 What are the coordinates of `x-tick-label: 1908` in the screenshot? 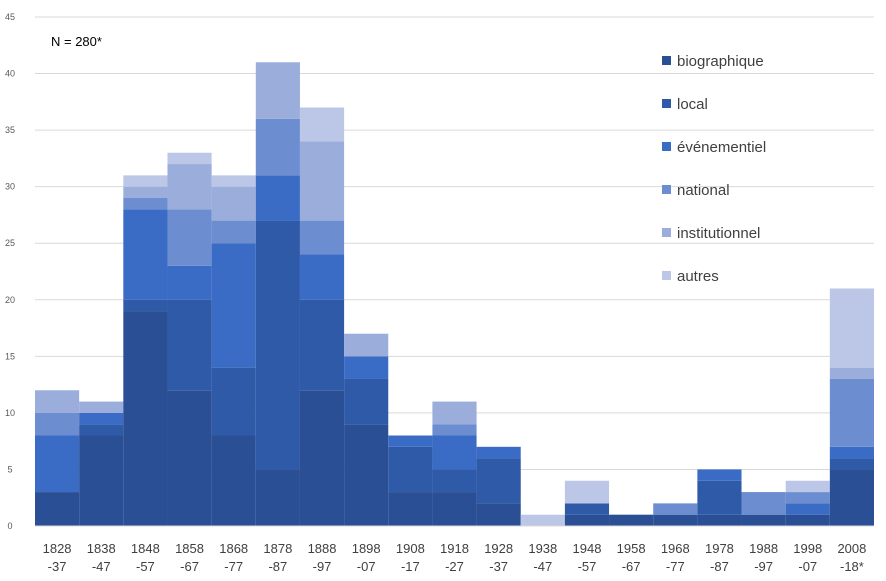 It's located at (410, 548).